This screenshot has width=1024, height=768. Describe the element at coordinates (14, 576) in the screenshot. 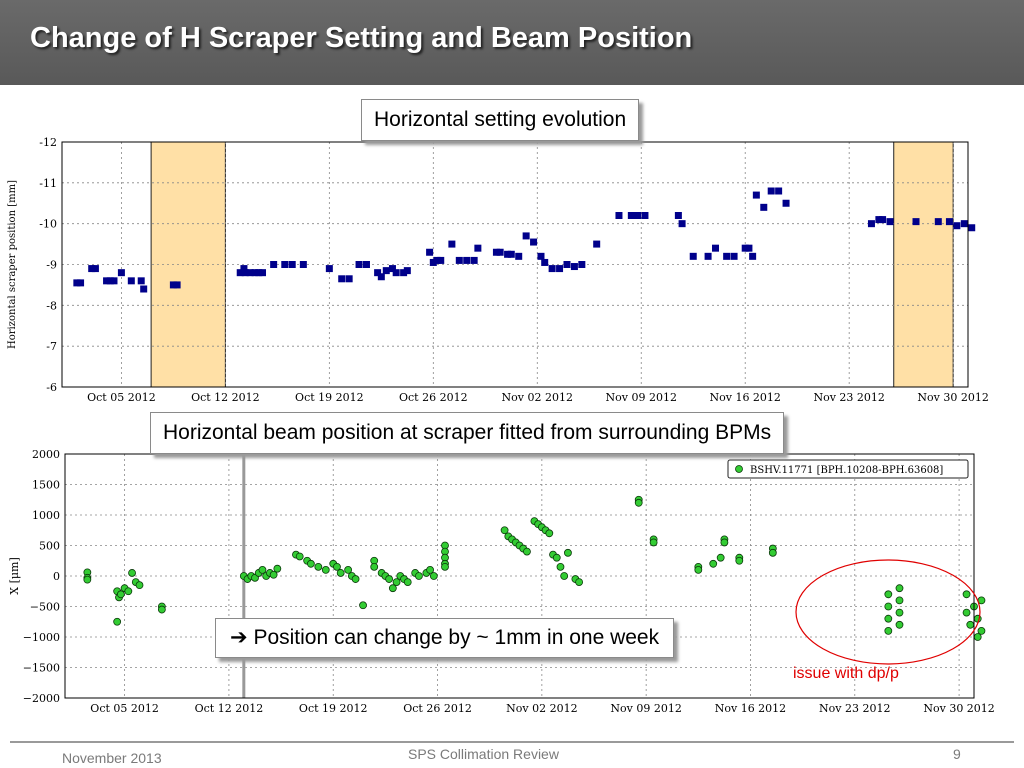

I see `y-axis-label: X [μm]` at that location.